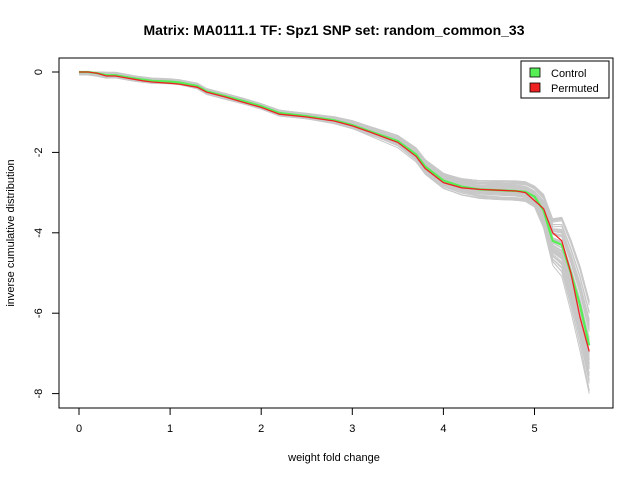 This screenshot has height=480, width=640. What do you see at coordinates (535, 72) in the screenshot?
I see `legend-swatch-control` at bounding box center [535, 72].